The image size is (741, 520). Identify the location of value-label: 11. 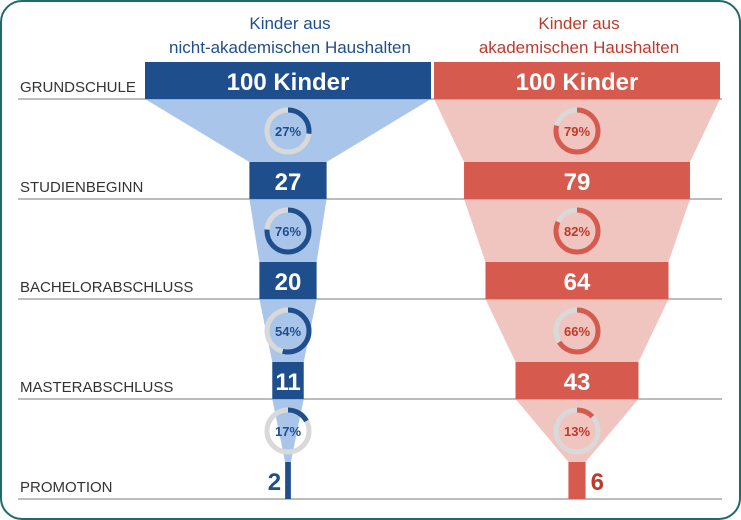
(287, 382).